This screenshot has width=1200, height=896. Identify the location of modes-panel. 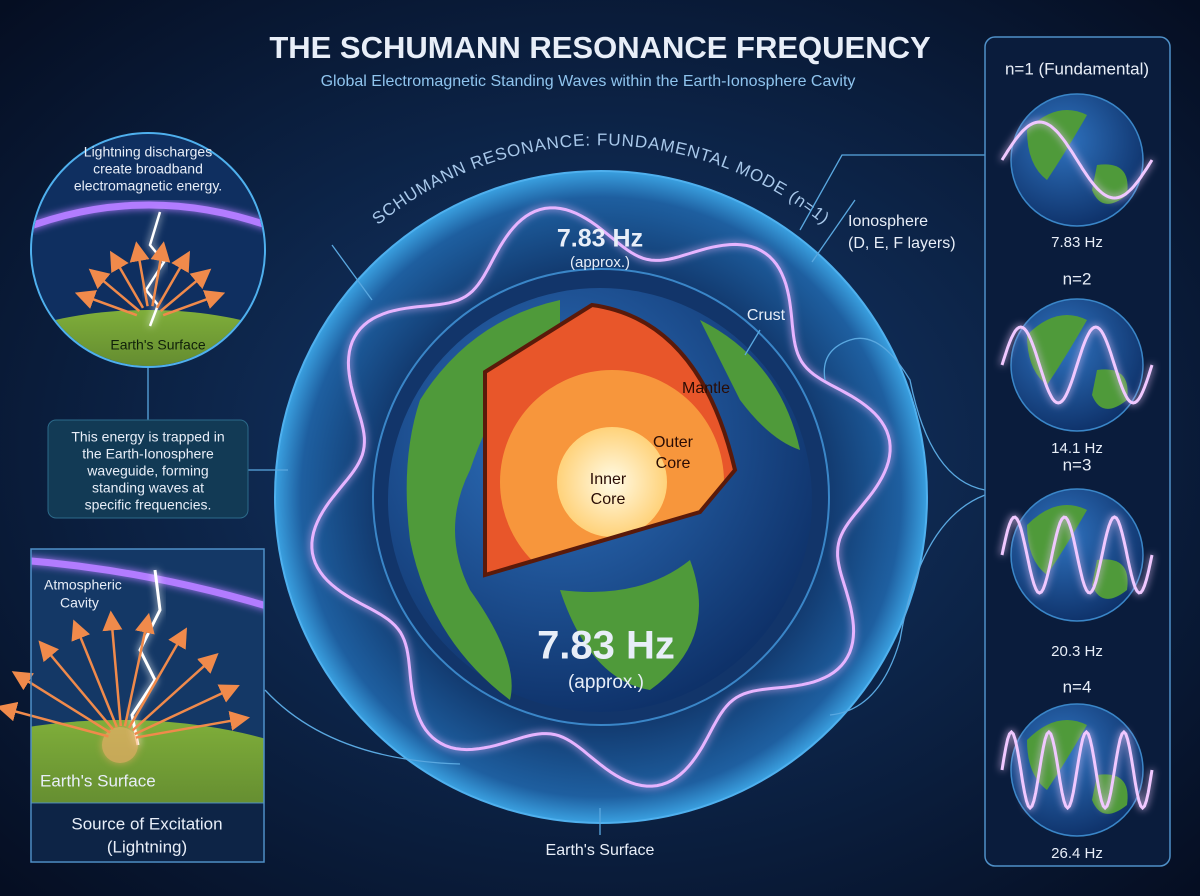
(1077, 451).